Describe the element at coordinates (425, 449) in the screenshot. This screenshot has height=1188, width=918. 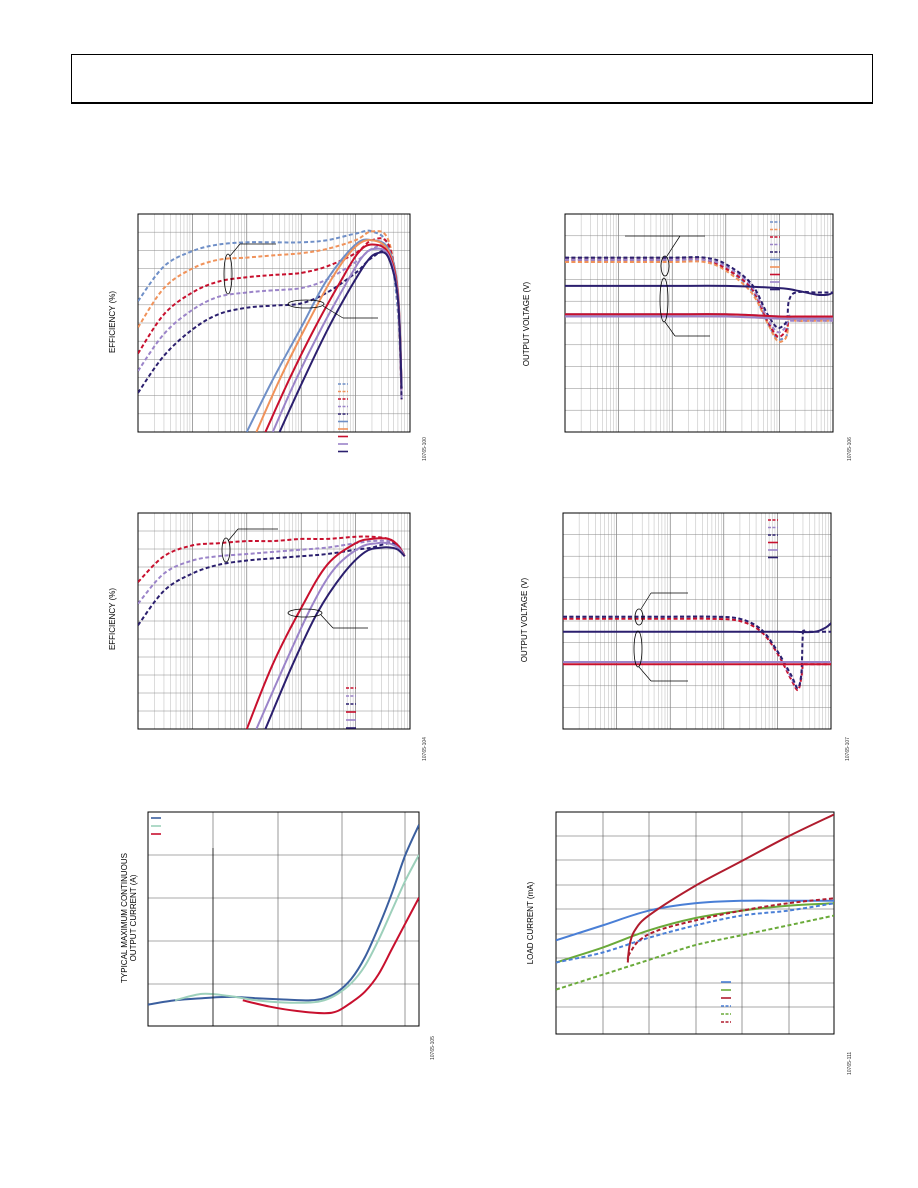
I see `figure-id-100: 10765-100` at that location.